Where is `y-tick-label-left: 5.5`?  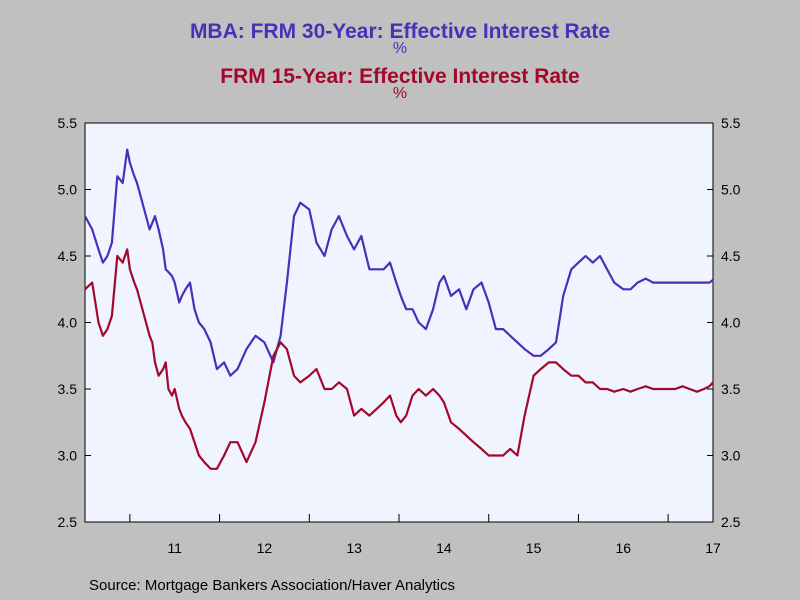
y-tick-label-left: 5.5 is located at coordinates (68, 123).